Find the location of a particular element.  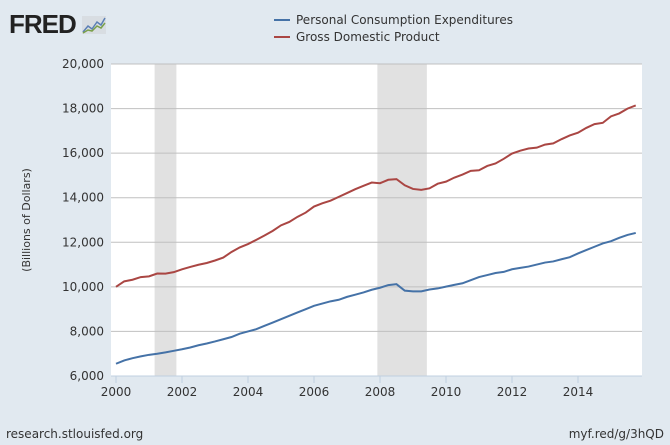

legend-label: Gross Domestic Product is located at coordinates (368, 37).